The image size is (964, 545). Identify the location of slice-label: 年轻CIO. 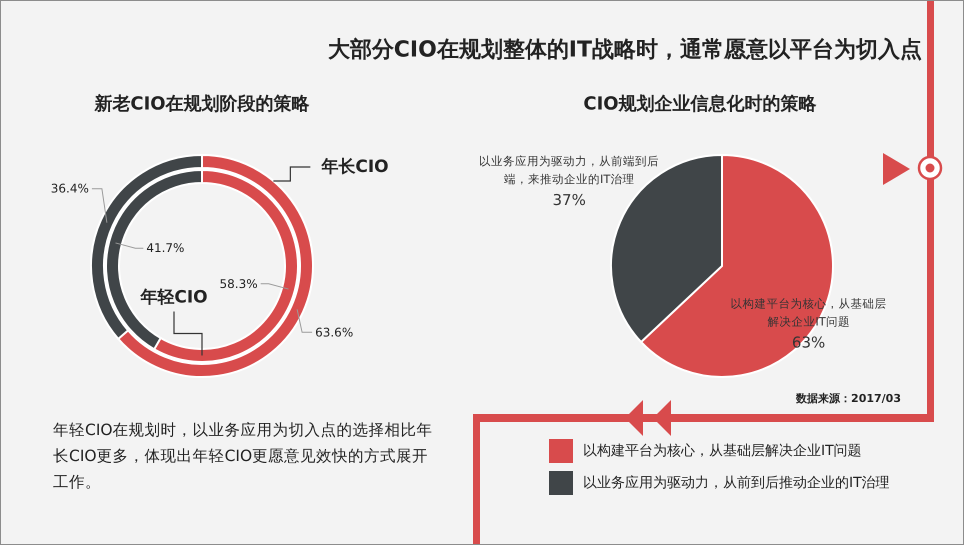
(173, 298).